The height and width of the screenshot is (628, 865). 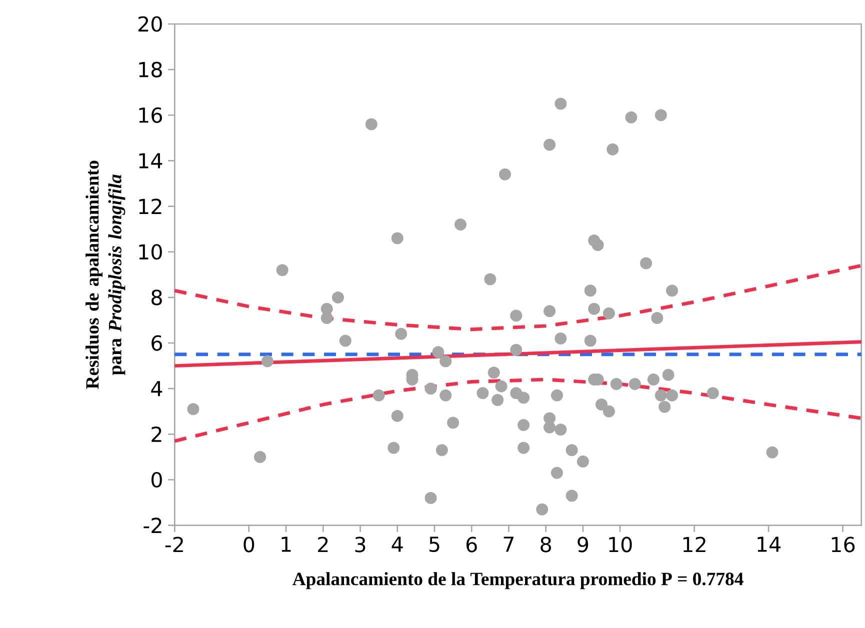 I want to click on x-tick-label: 7, so click(x=509, y=544).